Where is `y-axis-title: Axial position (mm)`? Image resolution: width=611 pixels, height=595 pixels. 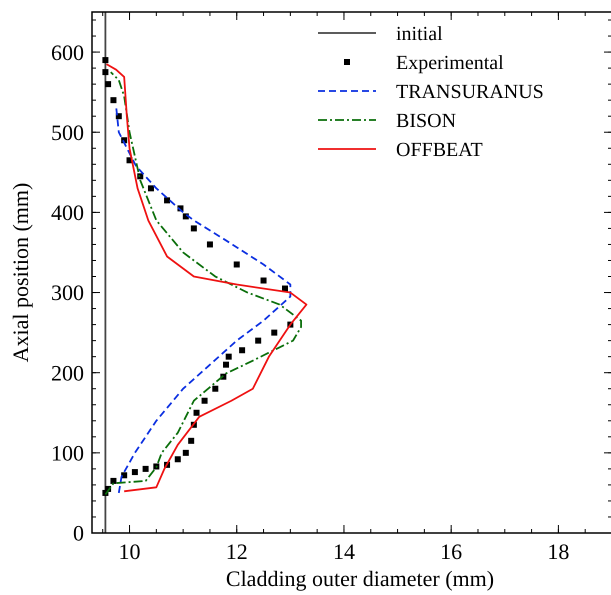 y-axis-title: Axial position (mm) is located at coordinates (20, 272).